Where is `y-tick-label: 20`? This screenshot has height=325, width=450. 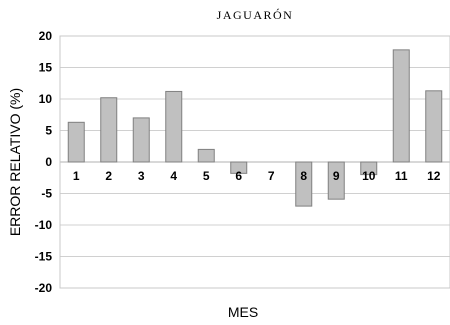
y-tick-label: 20 is located at coordinates (46, 36).